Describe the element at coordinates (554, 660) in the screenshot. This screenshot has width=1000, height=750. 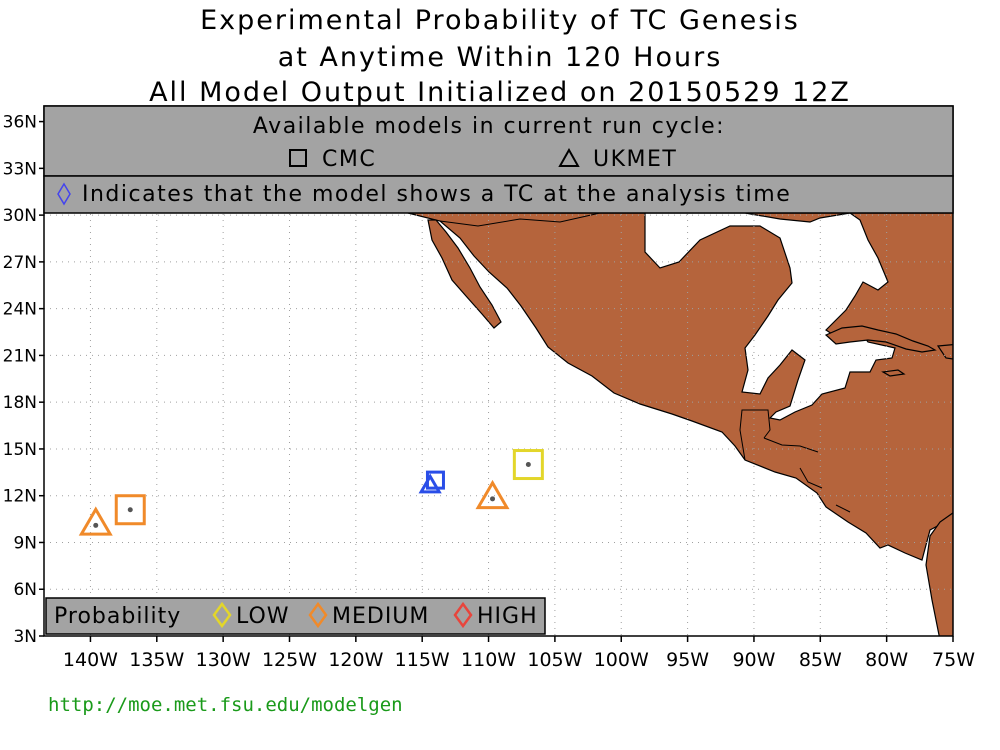
I see `lon-tick-label: 105W` at that location.